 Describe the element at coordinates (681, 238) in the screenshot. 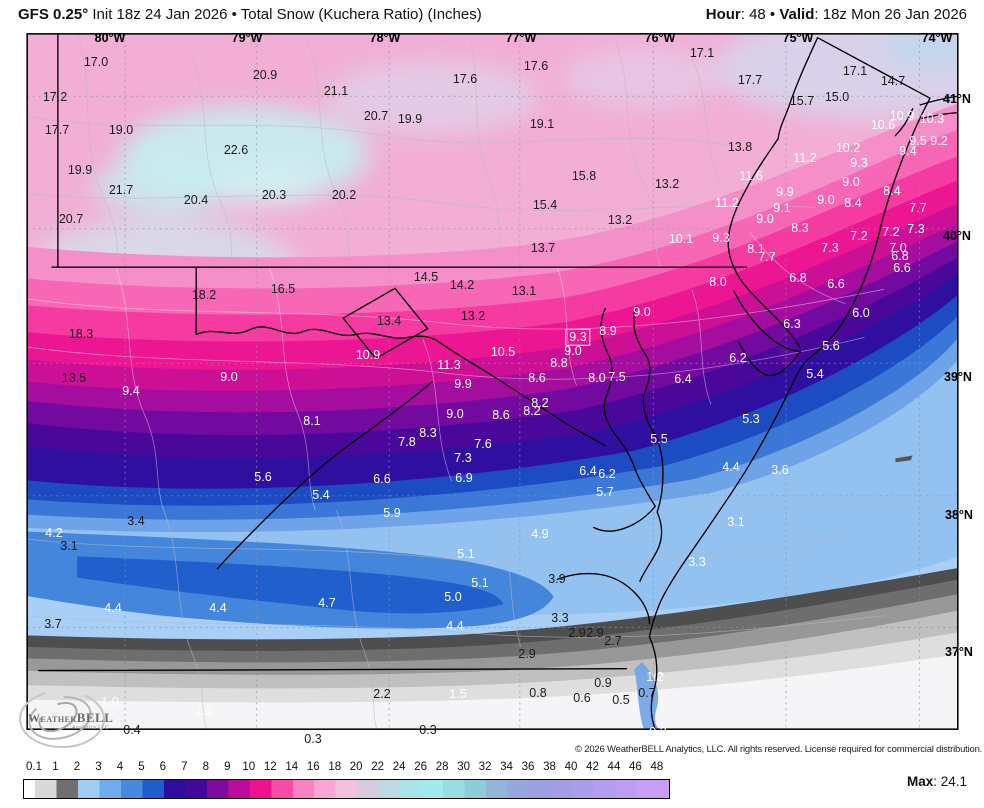

I see `value-label: 10.1` at that location.